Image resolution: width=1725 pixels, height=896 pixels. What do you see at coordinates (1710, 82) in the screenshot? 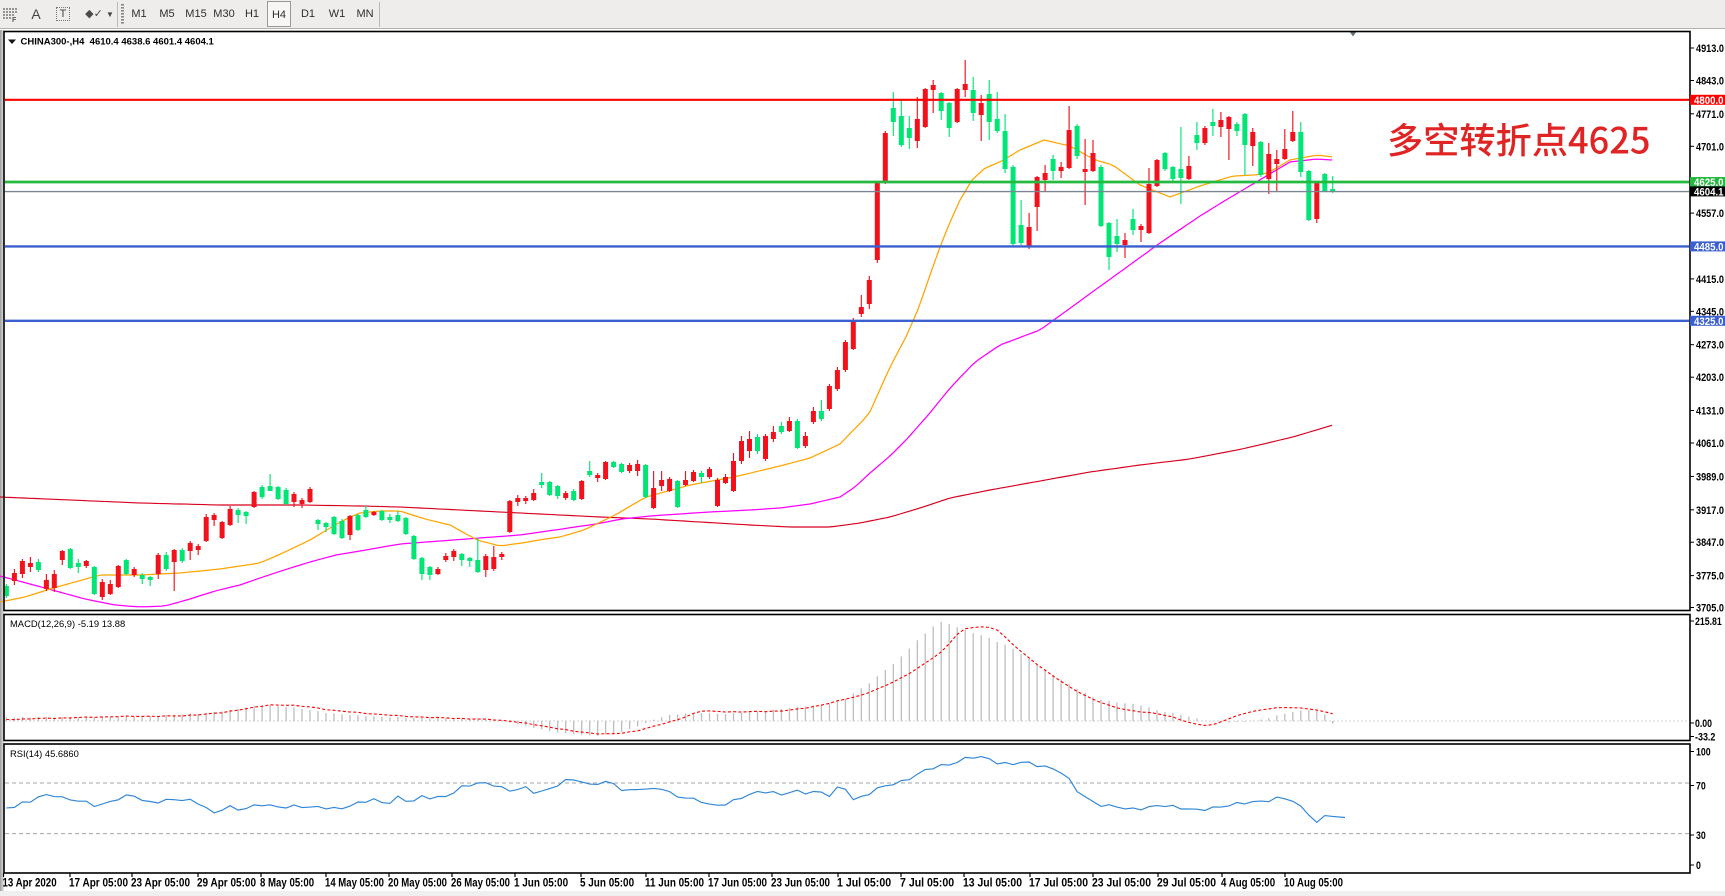
I see `svg-text: 4843.0` at bounding box center [1710, 82].